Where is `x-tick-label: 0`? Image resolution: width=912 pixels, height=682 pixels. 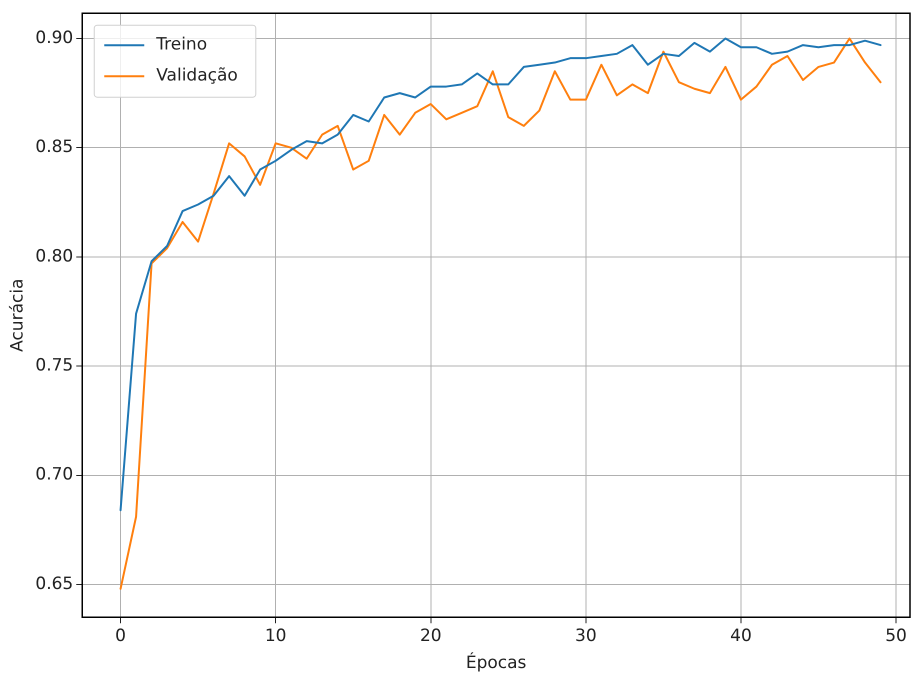
x-tick-label: 0 is located at coordinates (120, 636).